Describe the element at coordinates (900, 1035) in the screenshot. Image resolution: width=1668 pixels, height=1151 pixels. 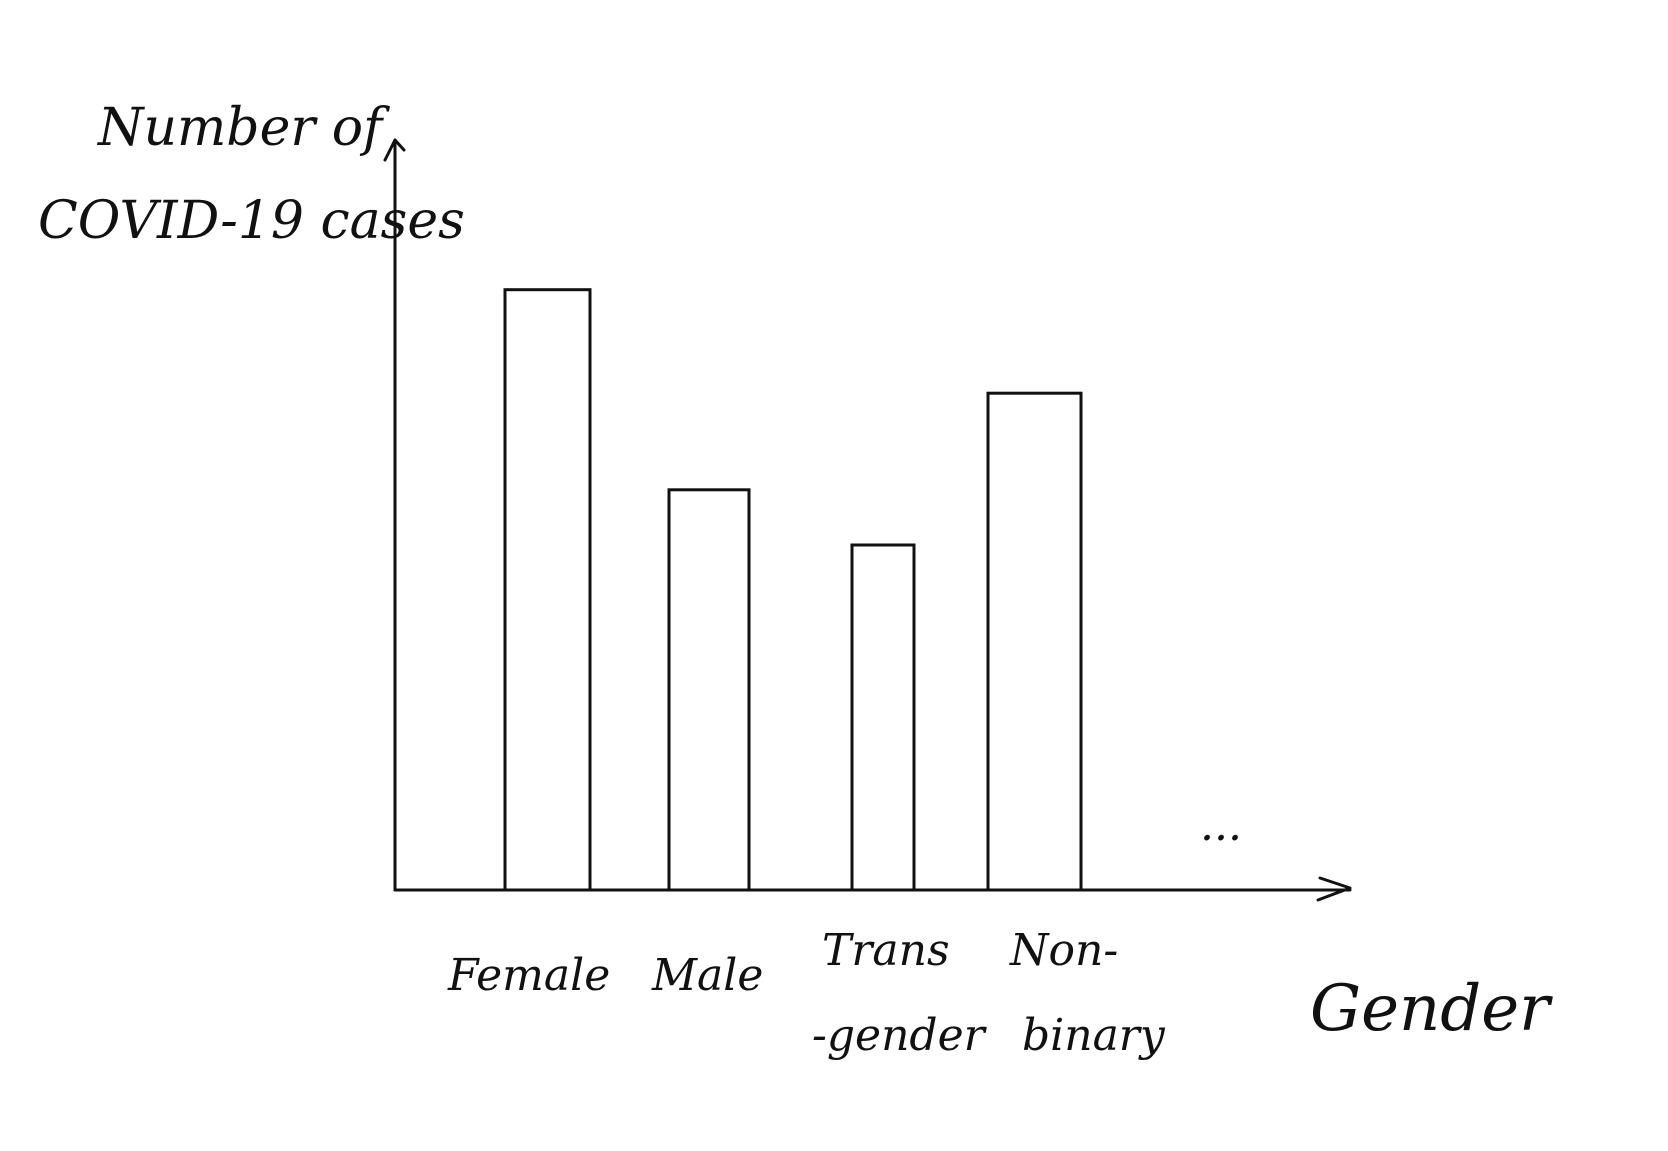
I see `tick-label-2-line-1: -gender` at that location.